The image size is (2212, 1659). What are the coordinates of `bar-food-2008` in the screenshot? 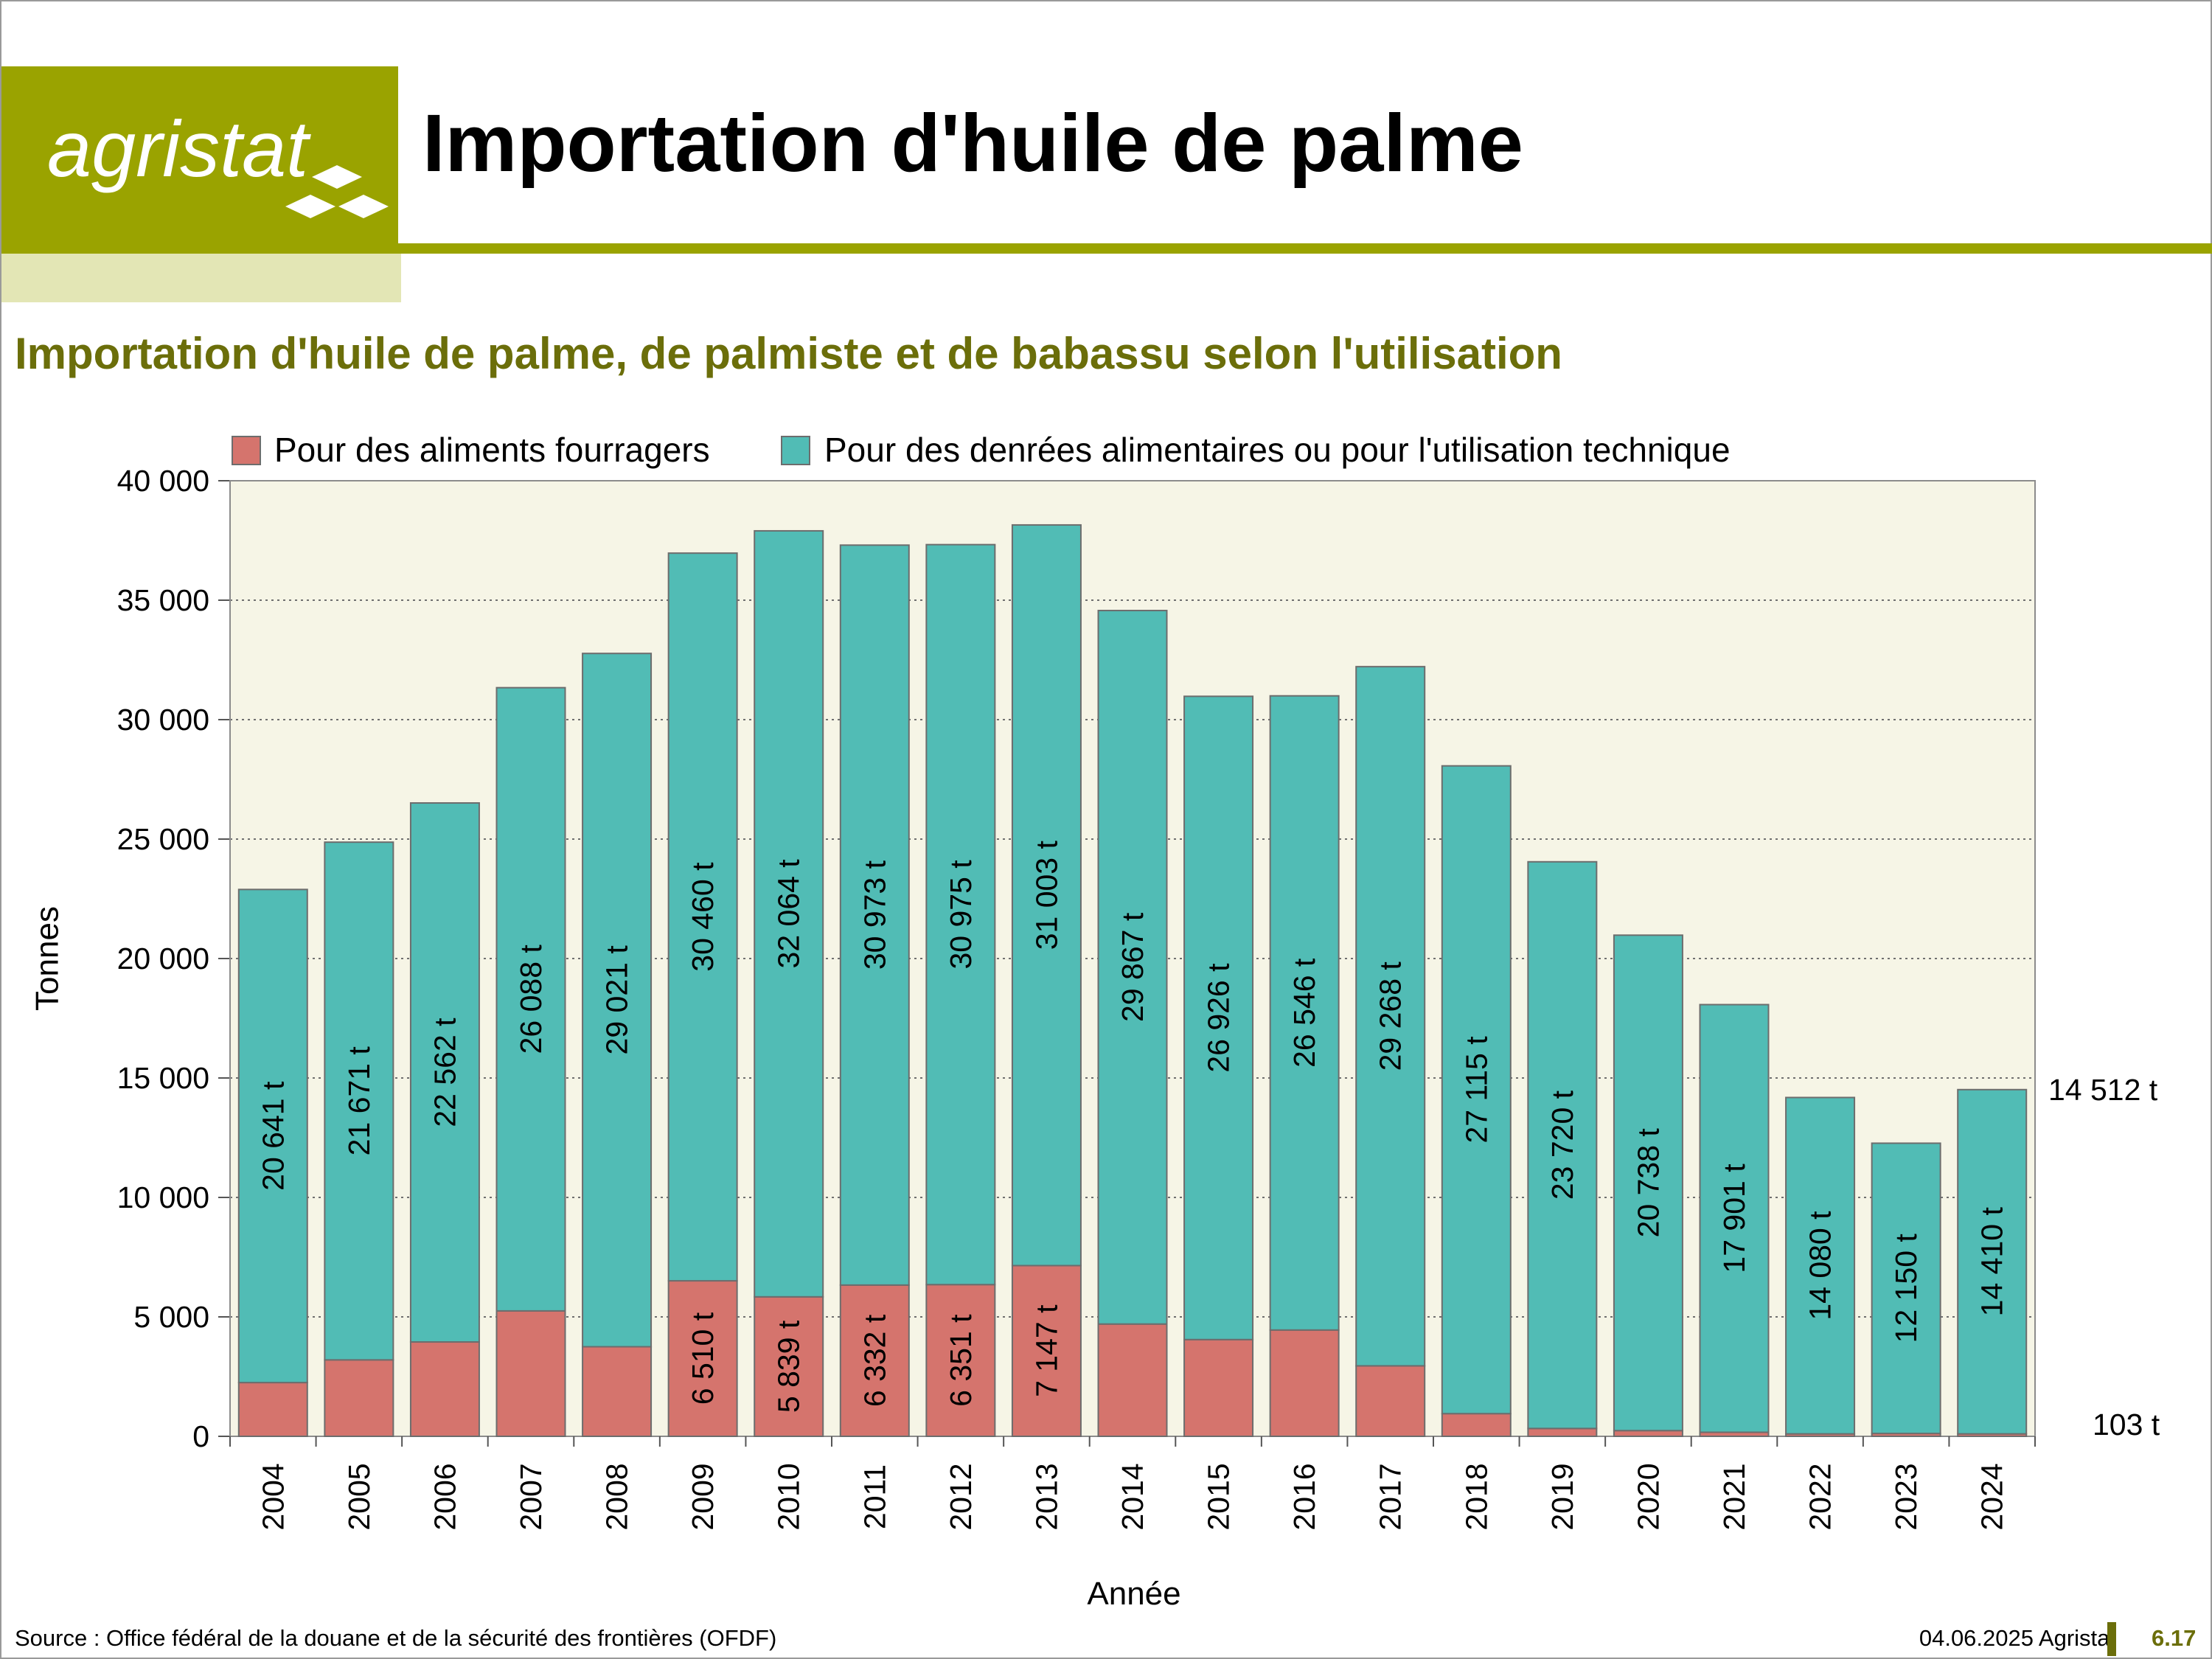 It's located at (617, 1000).